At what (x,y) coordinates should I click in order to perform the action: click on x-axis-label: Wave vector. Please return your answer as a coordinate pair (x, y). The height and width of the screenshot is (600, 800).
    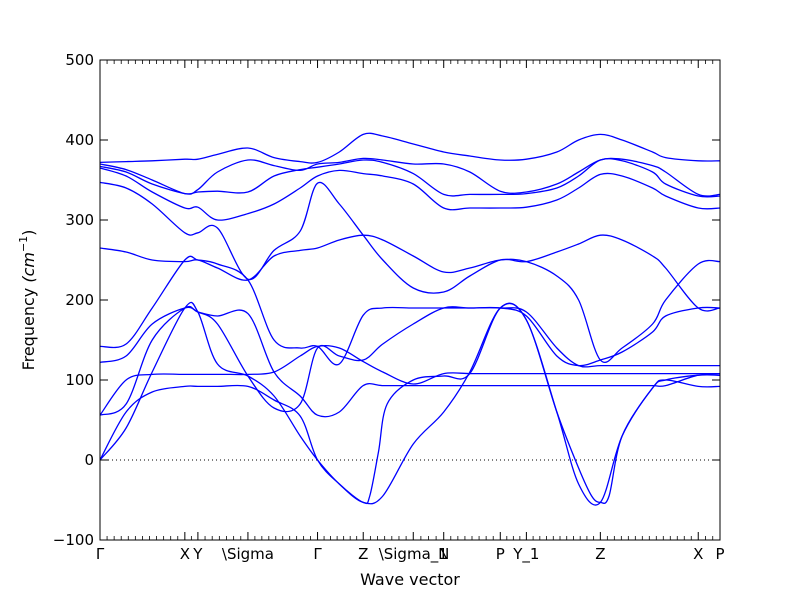
    Looking at the image, I should click on (410, 579).